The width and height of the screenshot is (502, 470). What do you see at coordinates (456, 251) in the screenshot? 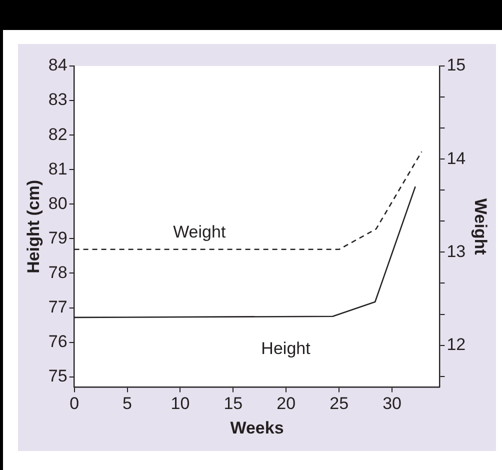
I see `y2-tick-label: 13` at bounding box center [456, 251].